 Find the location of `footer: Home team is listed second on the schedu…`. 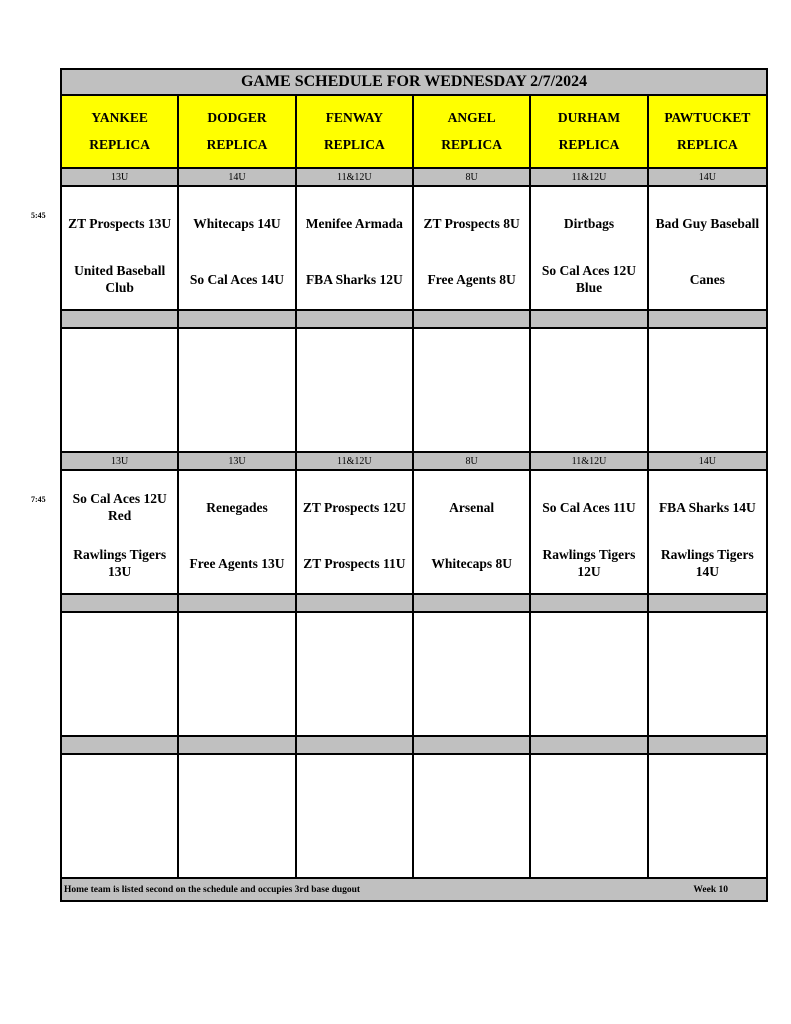

footer: Home team is listed second on the schedu… is located at coordinates (414, 889).